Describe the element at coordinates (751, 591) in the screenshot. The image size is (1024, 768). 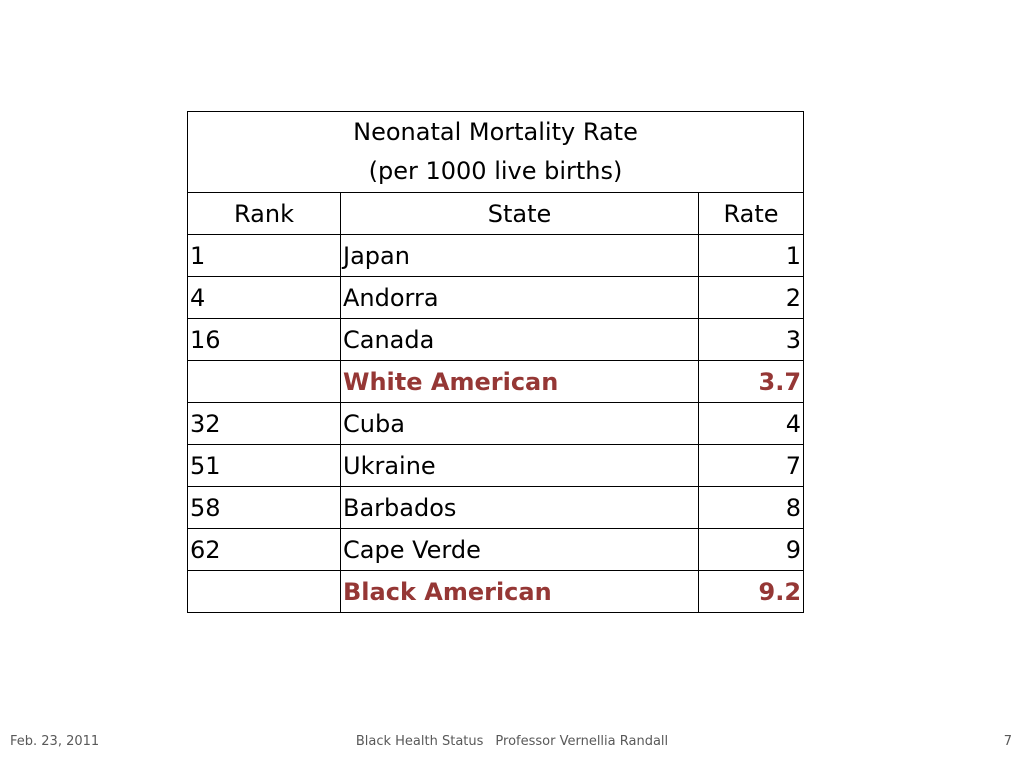
I see `cell-rate-highlight: 9.2` at that location.